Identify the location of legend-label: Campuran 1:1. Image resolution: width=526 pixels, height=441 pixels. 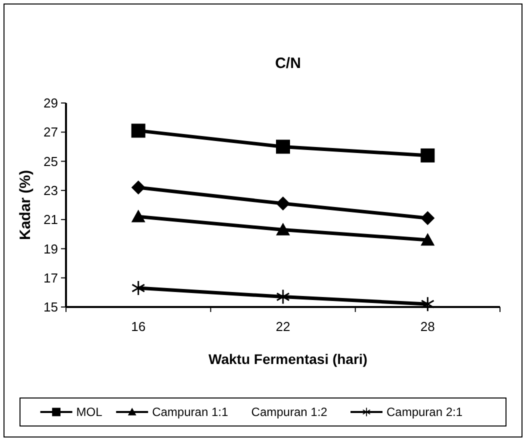
(190, 412).